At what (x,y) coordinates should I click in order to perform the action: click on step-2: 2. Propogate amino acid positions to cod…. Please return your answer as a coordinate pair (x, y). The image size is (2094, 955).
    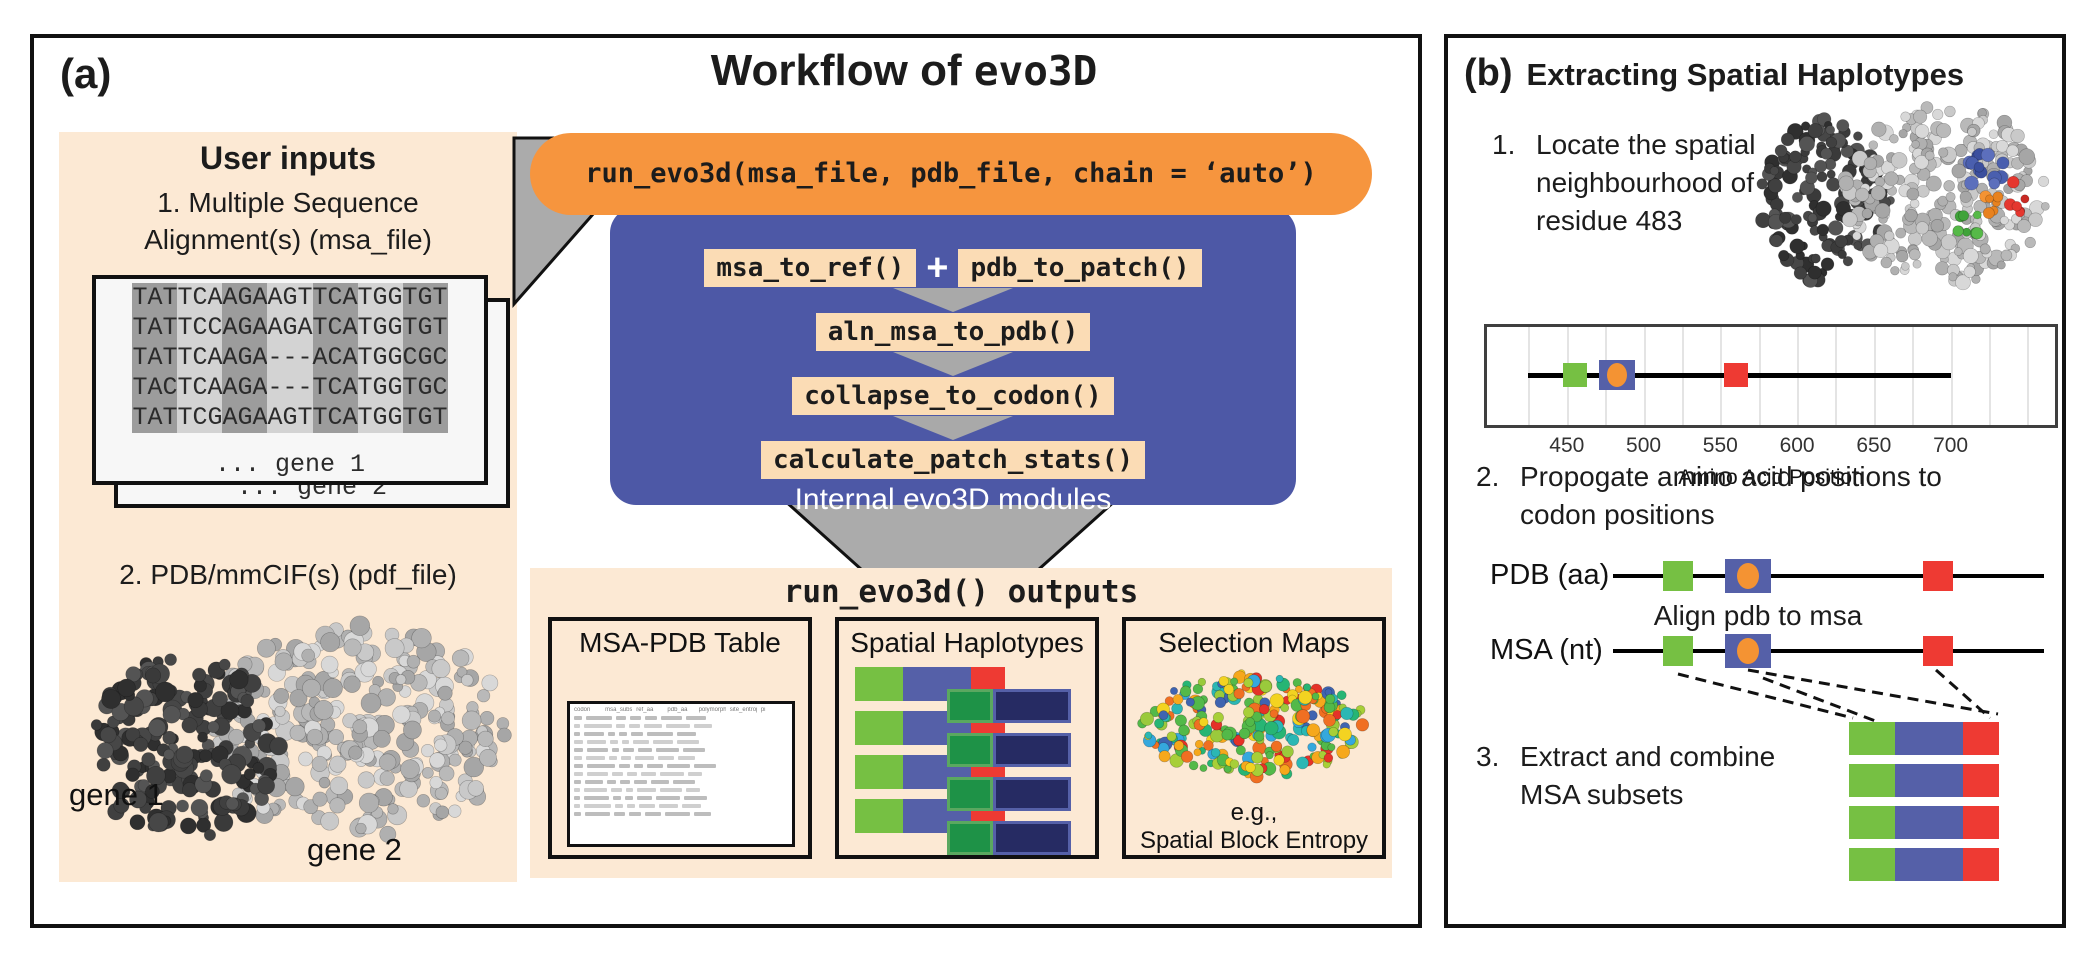
    Looking at the image, I should click on (1709, 496).